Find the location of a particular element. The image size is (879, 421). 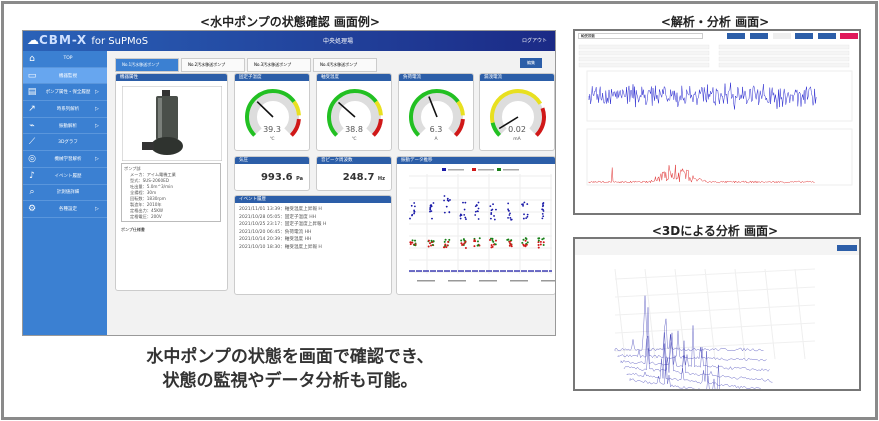

waveform-line is located at coordinates (702, 96).